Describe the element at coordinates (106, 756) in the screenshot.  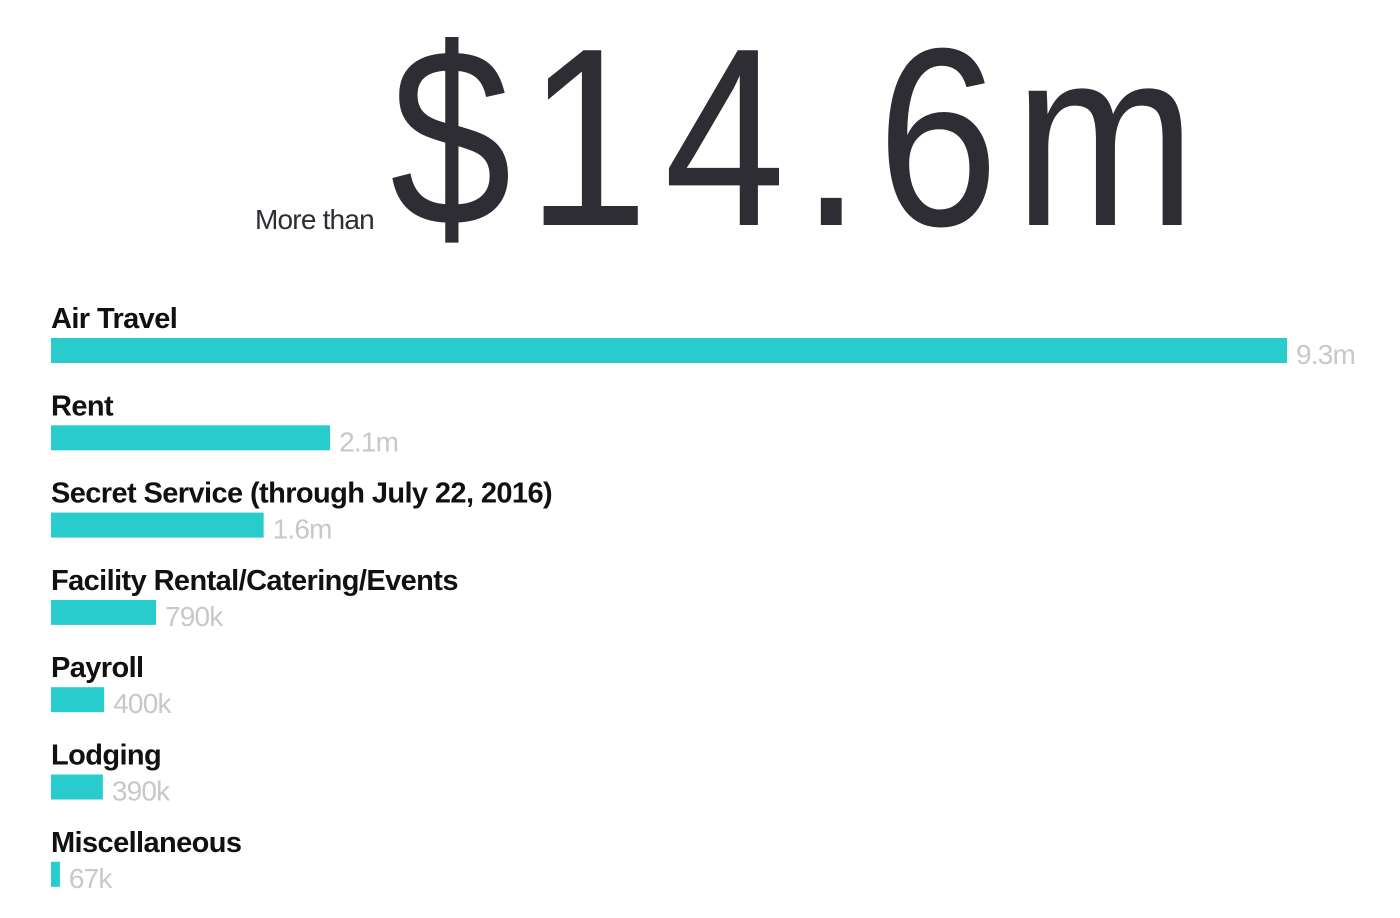
I see `category-label: Lodging` at that location.